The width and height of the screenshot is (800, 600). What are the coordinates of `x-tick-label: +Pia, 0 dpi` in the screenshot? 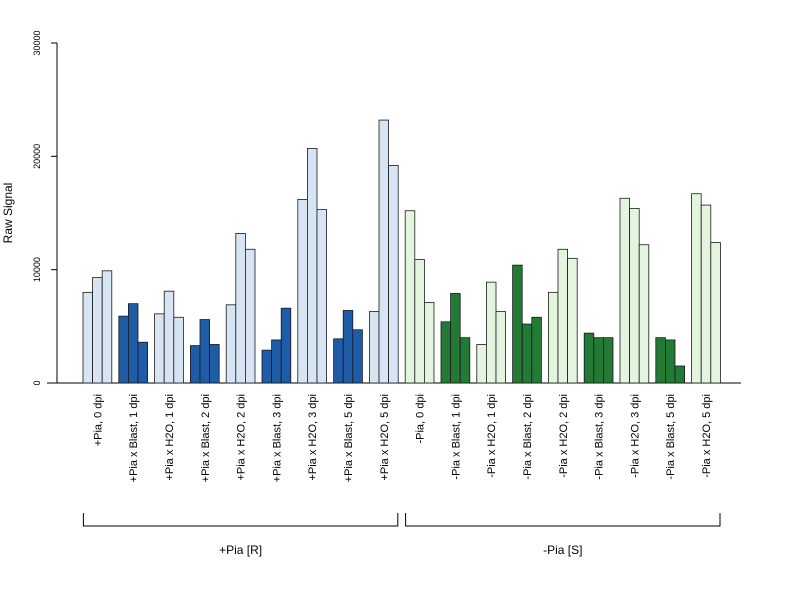 It's located at (98, 420).